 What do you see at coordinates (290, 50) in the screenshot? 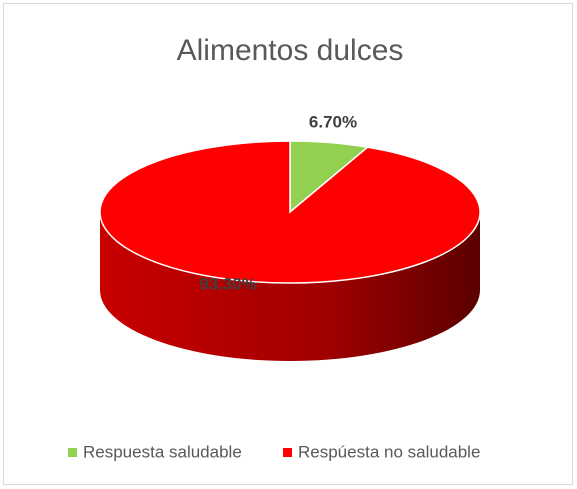
I see `chart-title: Alimentos dulces` at bounding box center [290, 50].